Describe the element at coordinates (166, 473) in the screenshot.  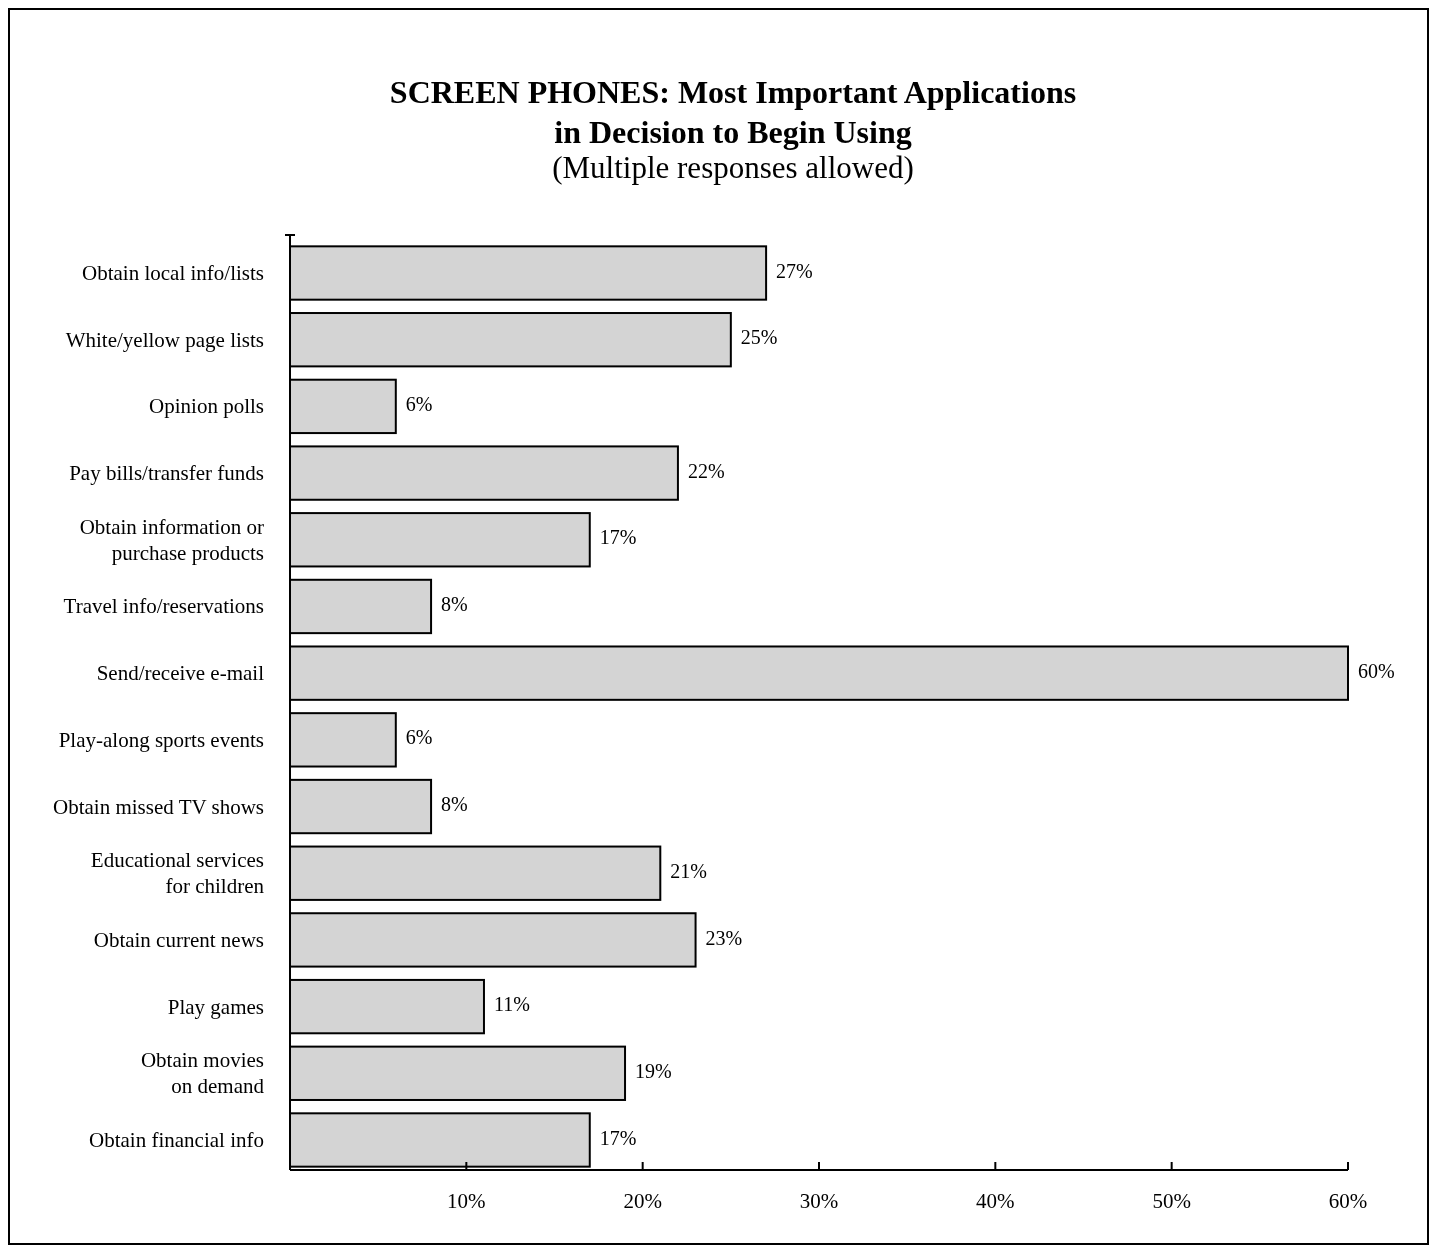
I see `y-tick-label: Pay bills/transfer funds` at that location.